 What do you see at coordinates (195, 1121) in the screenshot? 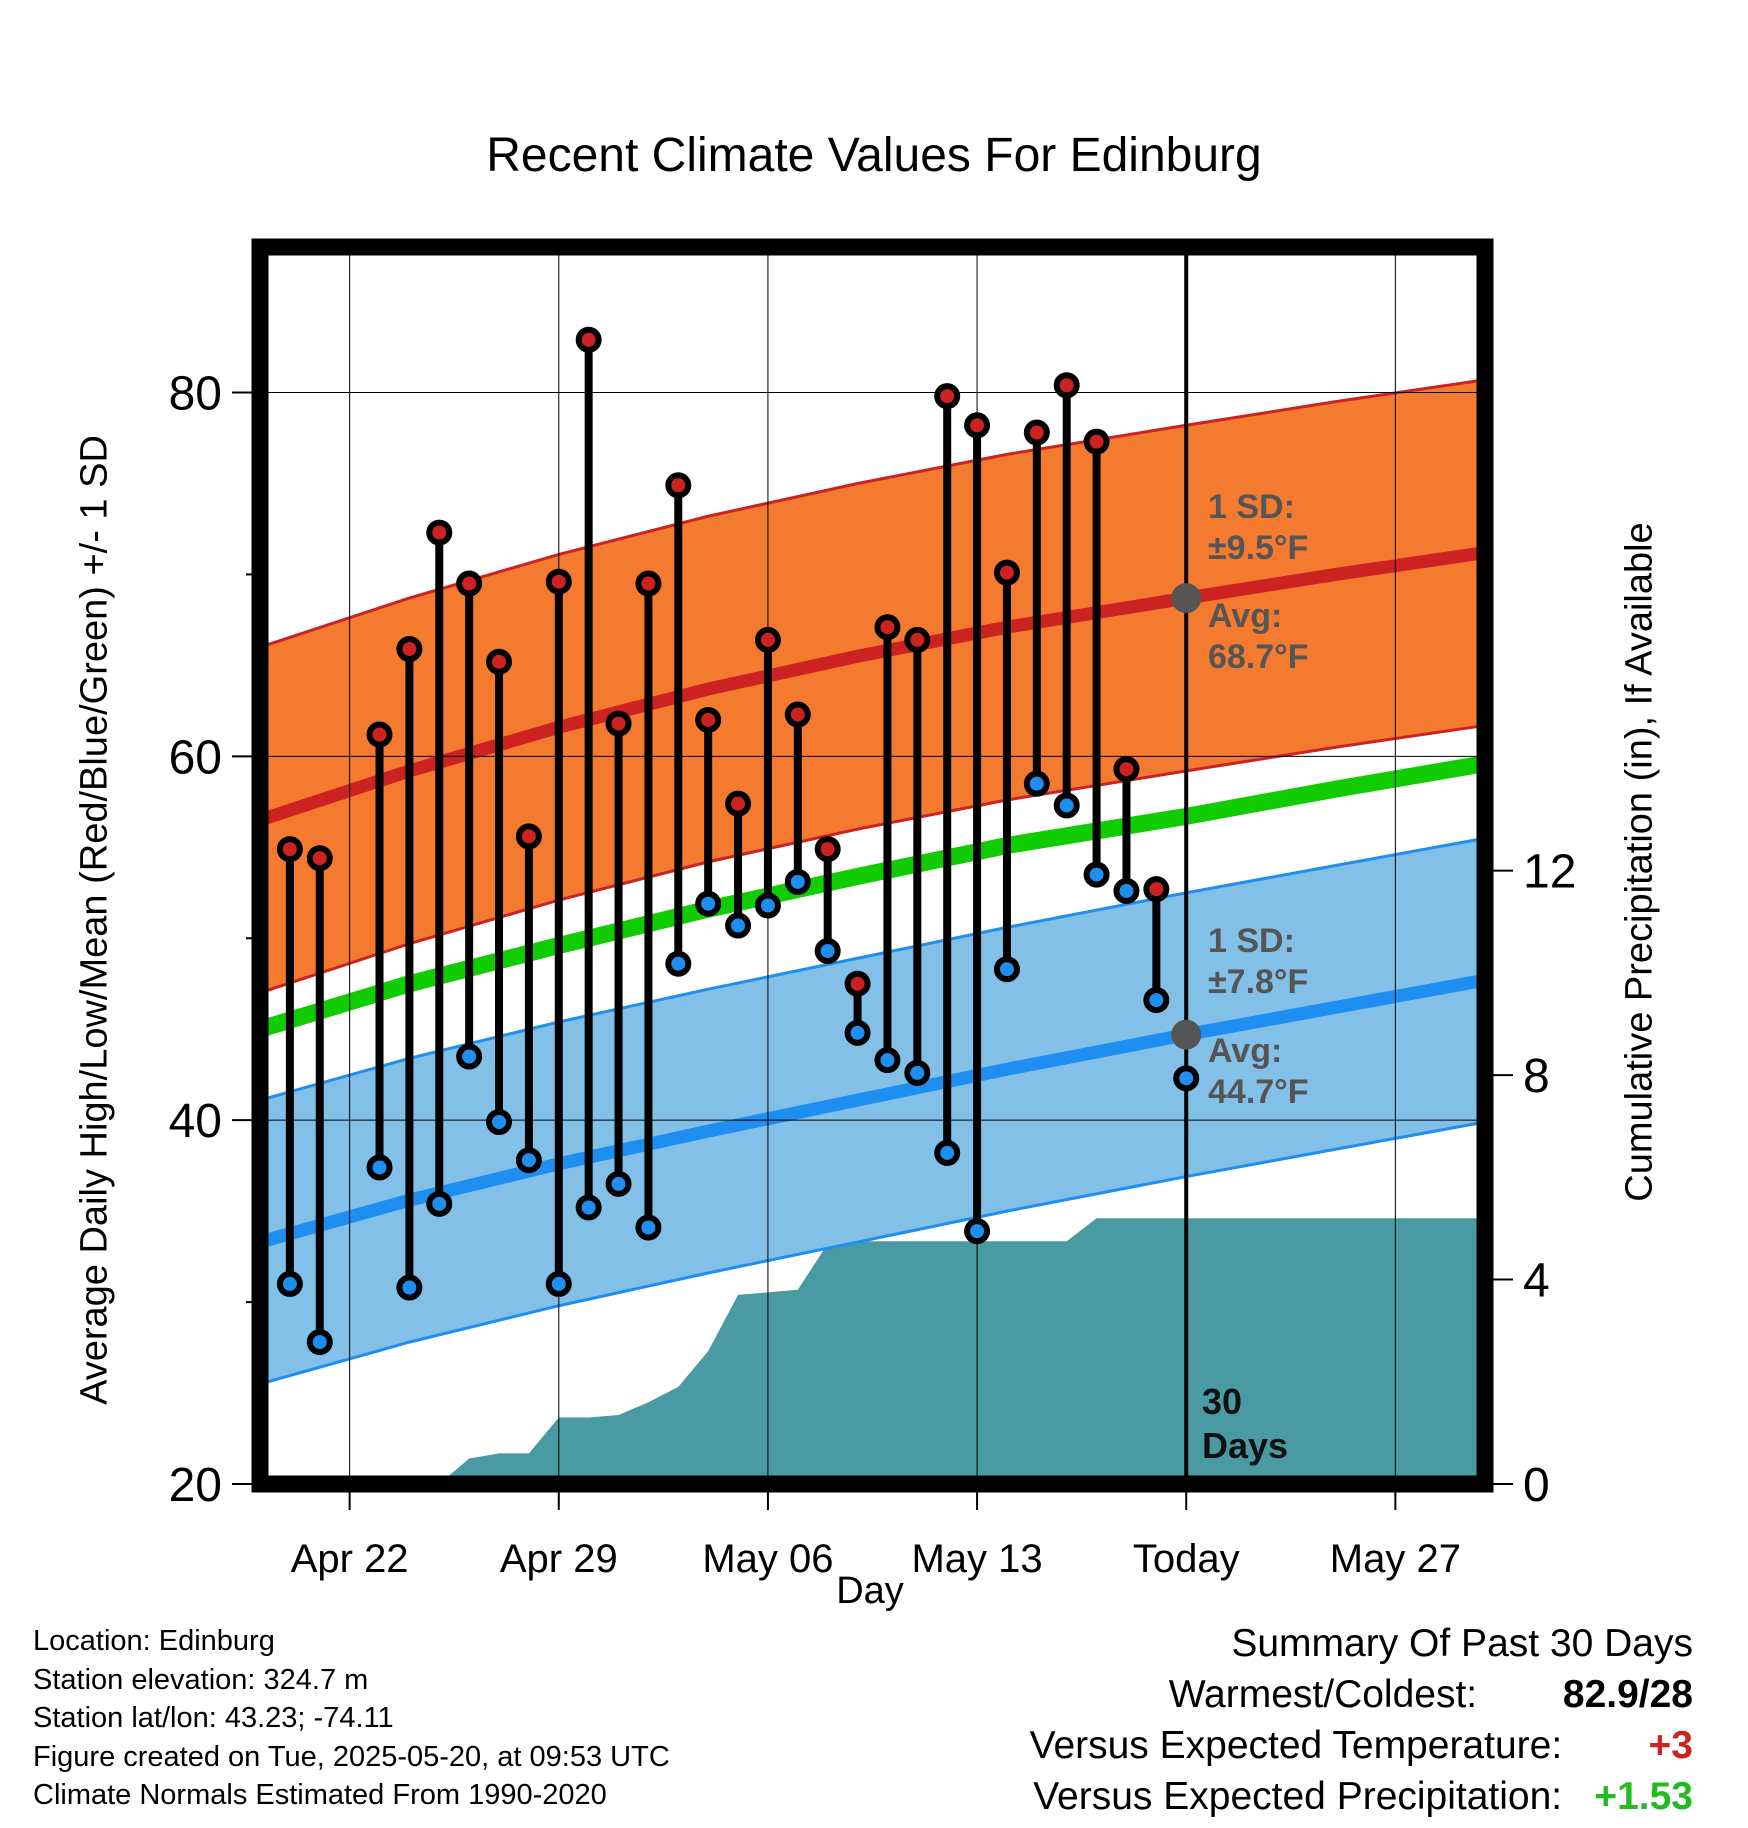
I see `y-tick-label-left: 40` at bounding box center [195, 1121].